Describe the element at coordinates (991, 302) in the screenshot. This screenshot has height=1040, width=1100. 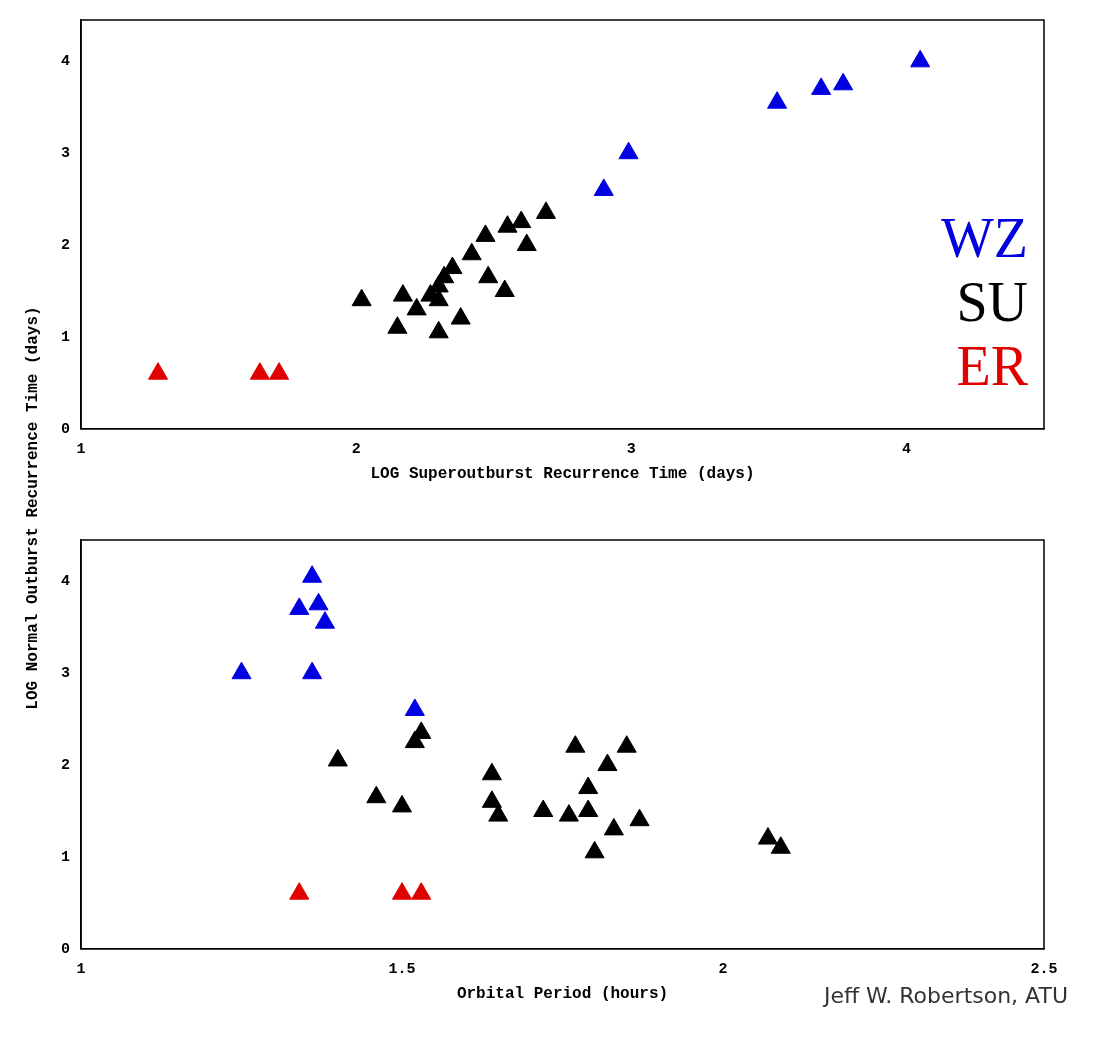
I see `text: SU` at that location.